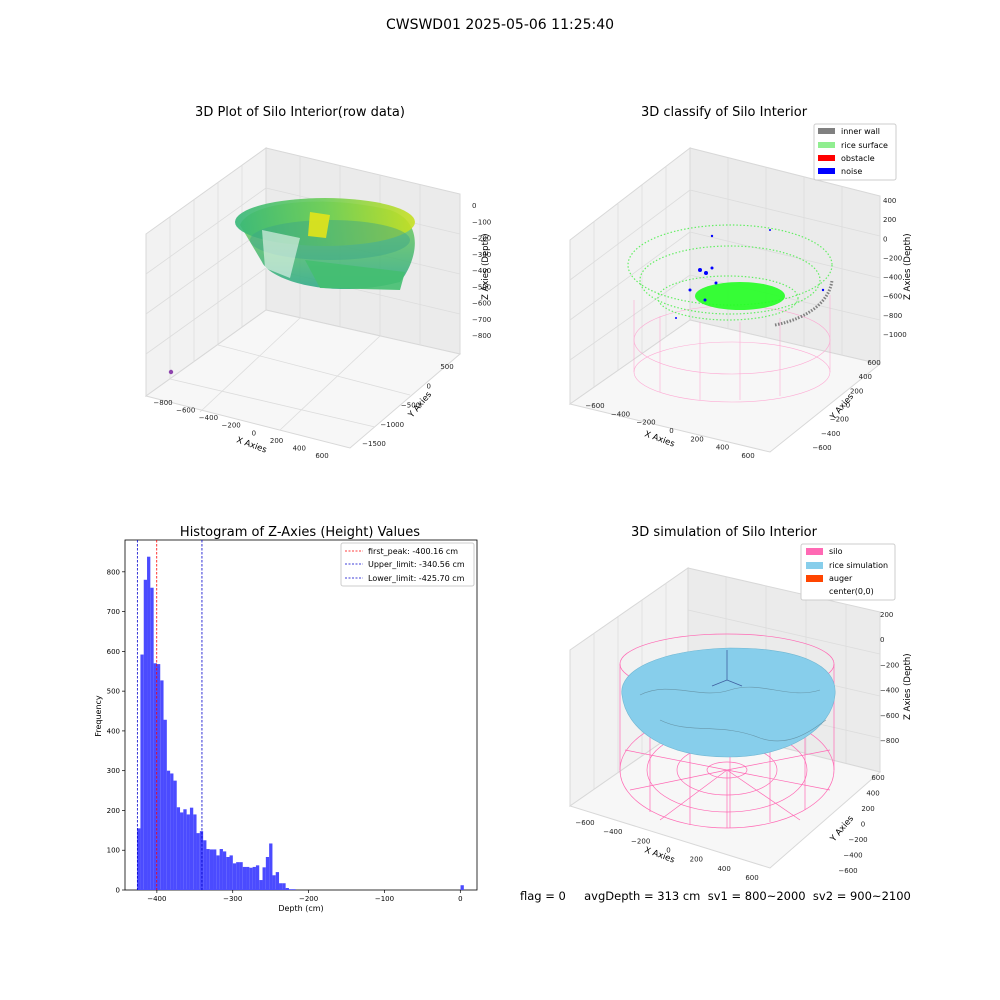 The width and height of the screenshot is (1000, 1000). Describe the element at coordinates (474, 206) in the screenshot. I see `raw-z-tick-label: 0` at that location.